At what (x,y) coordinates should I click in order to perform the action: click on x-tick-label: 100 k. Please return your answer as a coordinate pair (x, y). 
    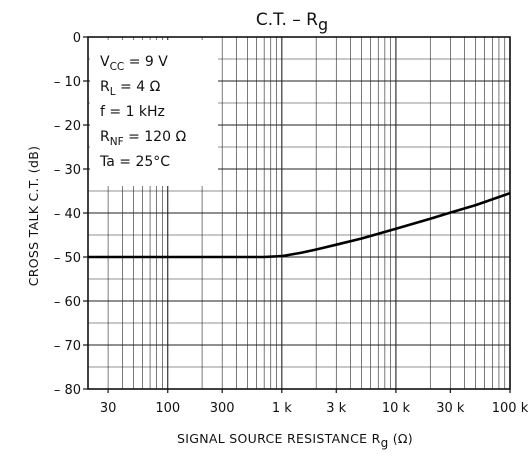
    Looking at the image, I should click on (510, 408).